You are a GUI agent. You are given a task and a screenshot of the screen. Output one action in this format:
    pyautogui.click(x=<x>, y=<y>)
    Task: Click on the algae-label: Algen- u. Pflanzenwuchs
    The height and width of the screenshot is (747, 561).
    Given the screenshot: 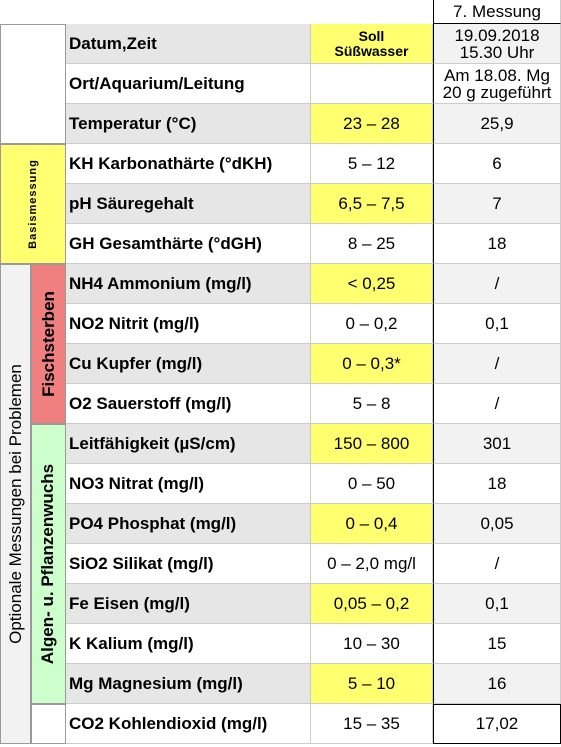 What is the action you would take?
    pyautogui.click(x=48, y=564)
    